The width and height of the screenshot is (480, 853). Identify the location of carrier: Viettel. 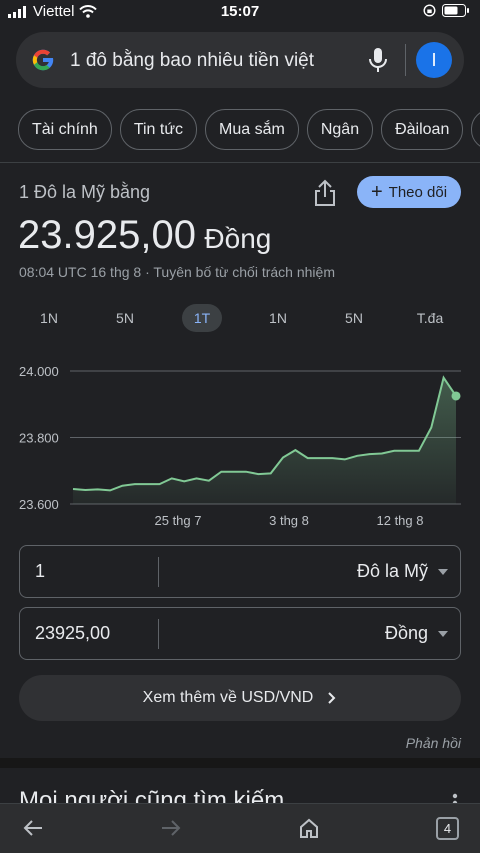
(53, 11).